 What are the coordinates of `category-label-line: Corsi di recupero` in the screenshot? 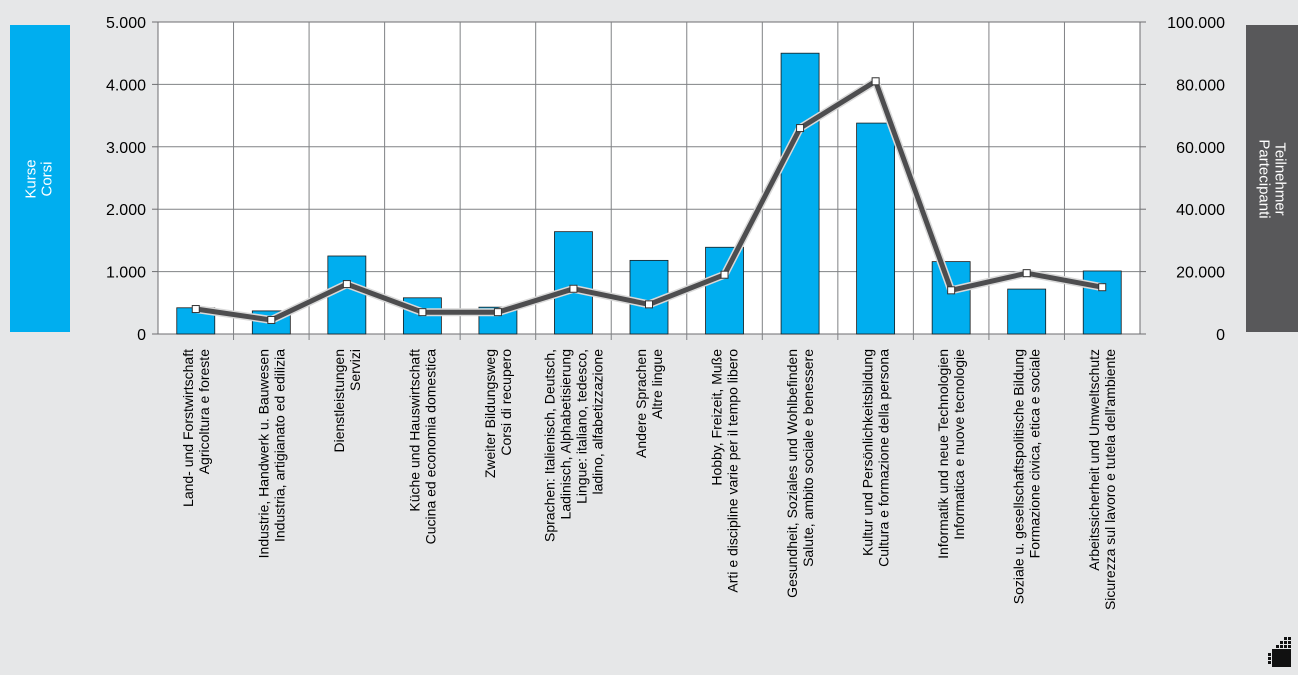 It's located at (506, 402).